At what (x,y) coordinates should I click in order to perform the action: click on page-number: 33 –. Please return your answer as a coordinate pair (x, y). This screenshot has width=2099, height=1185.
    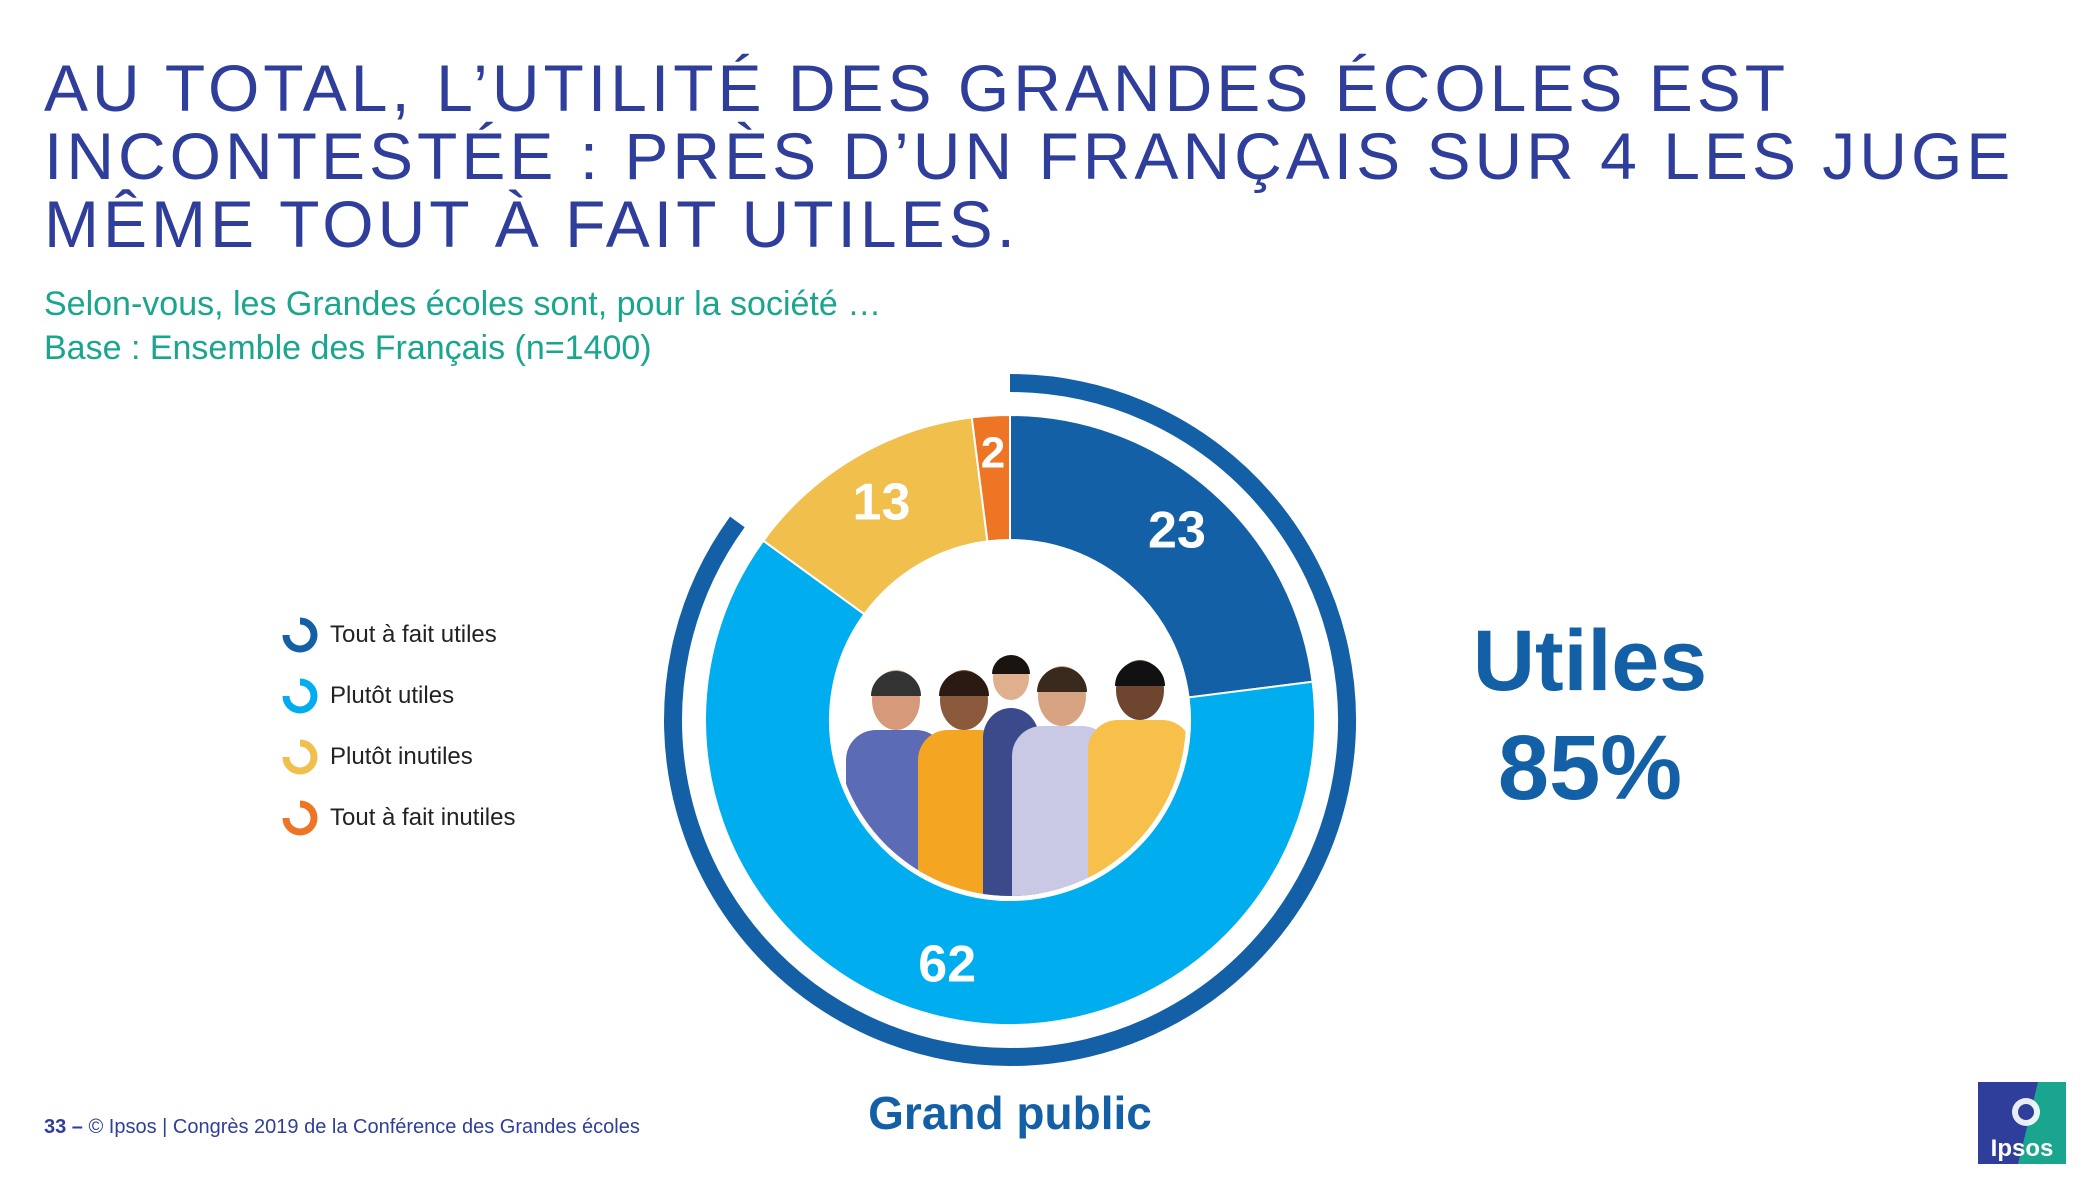
    Looking at the image, I should click on (63, 1127).